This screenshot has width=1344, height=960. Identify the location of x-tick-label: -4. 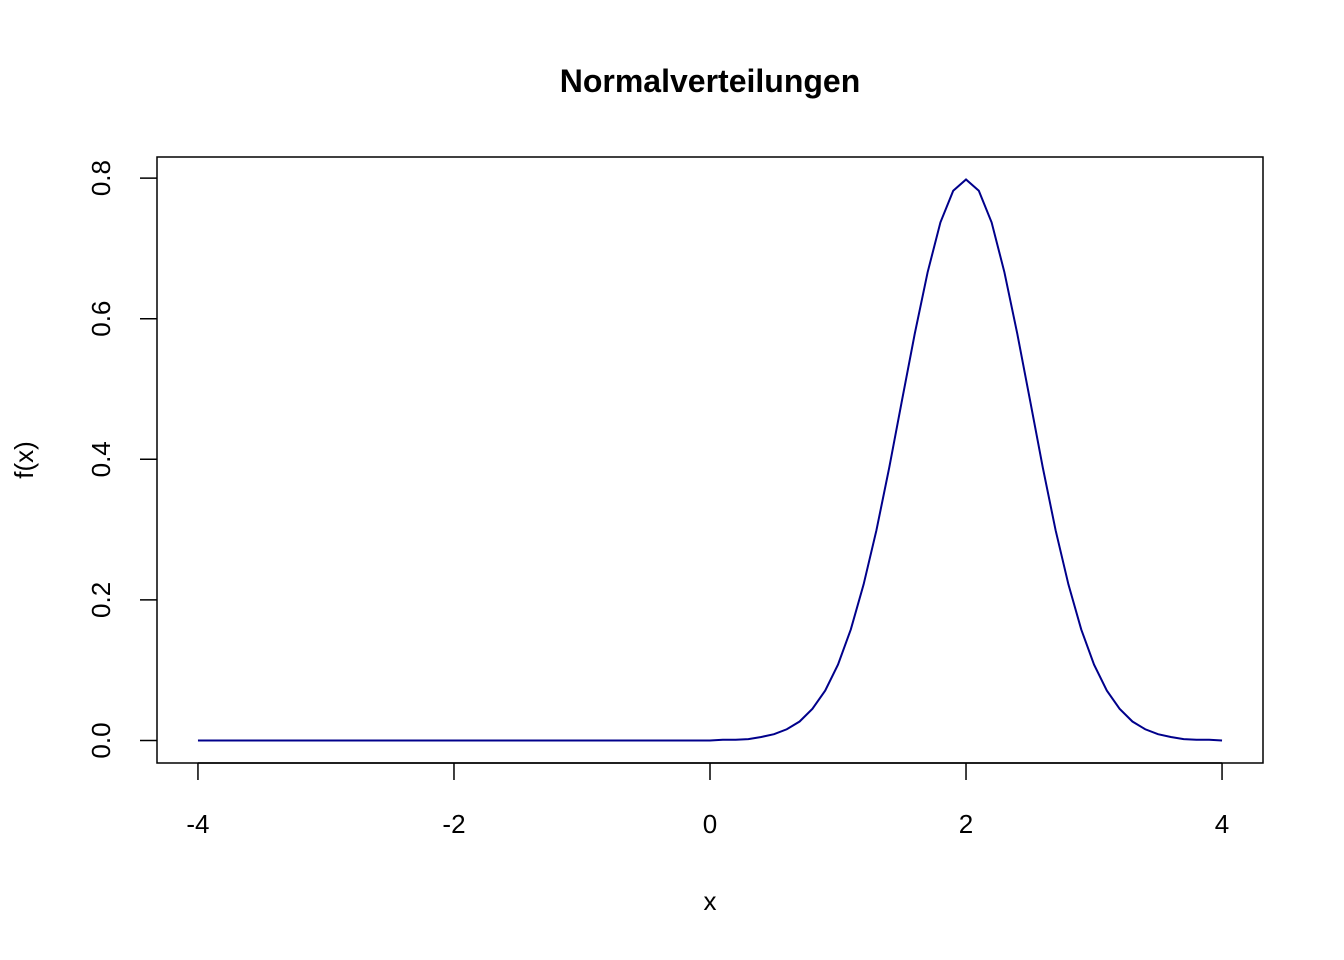
(197, 824).